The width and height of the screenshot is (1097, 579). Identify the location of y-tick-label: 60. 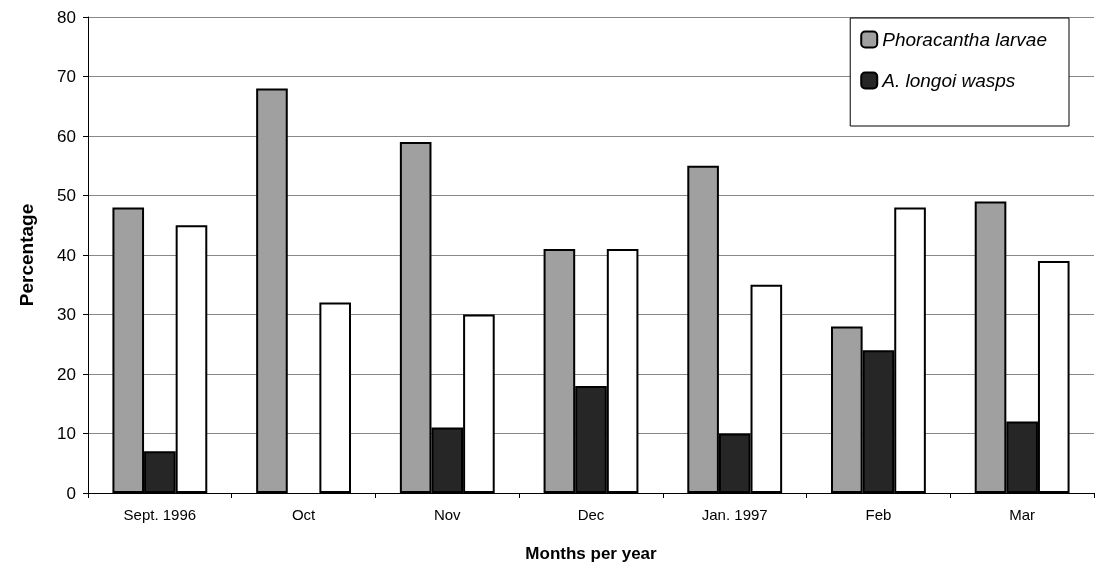
(66, 136).